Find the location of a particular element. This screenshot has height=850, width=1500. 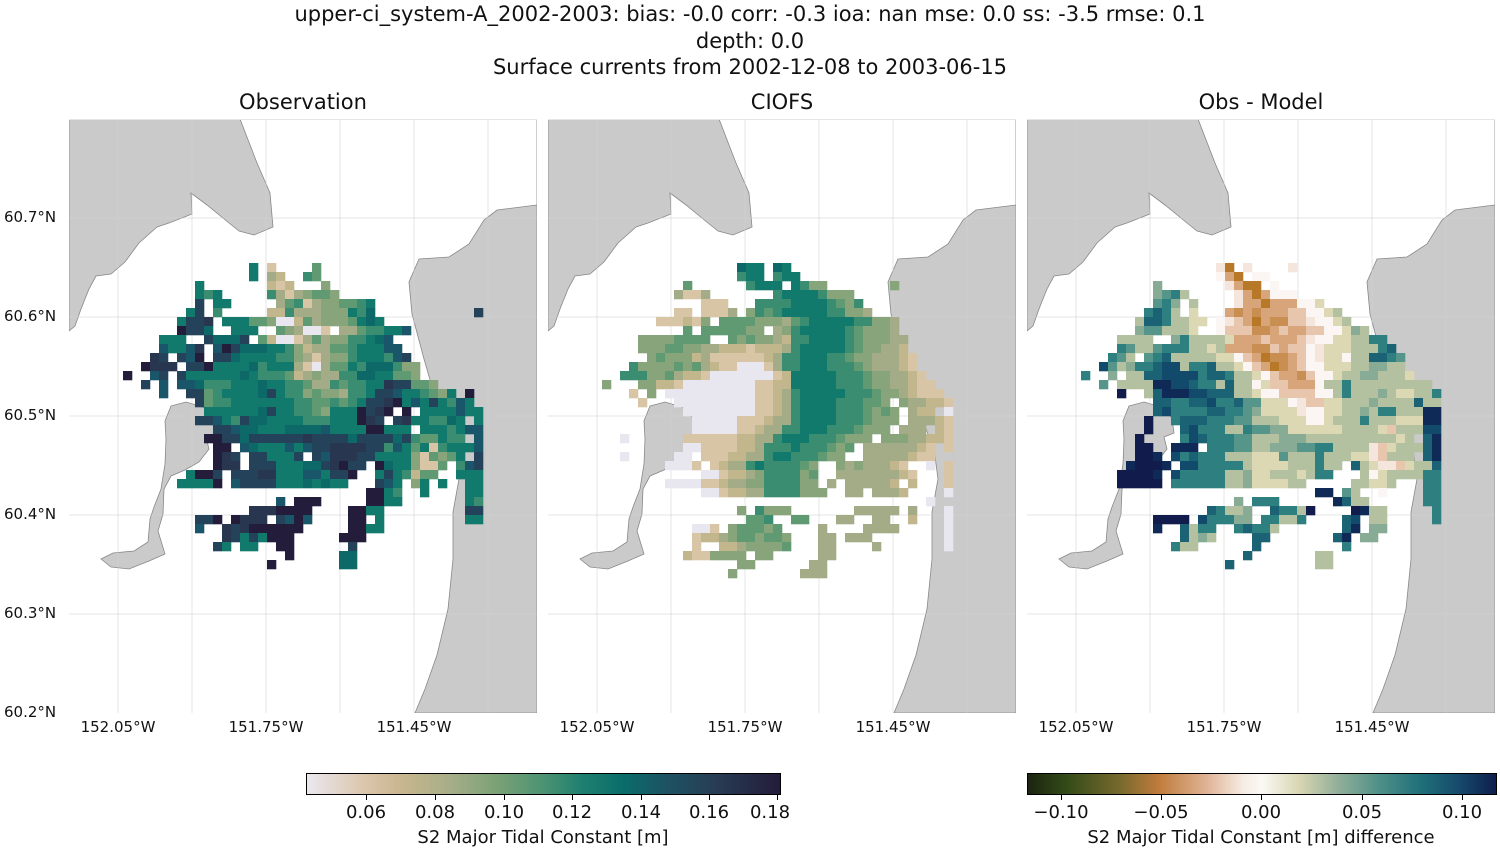

y-tick-label: 60.4°N is located at coordinates (30, 514).